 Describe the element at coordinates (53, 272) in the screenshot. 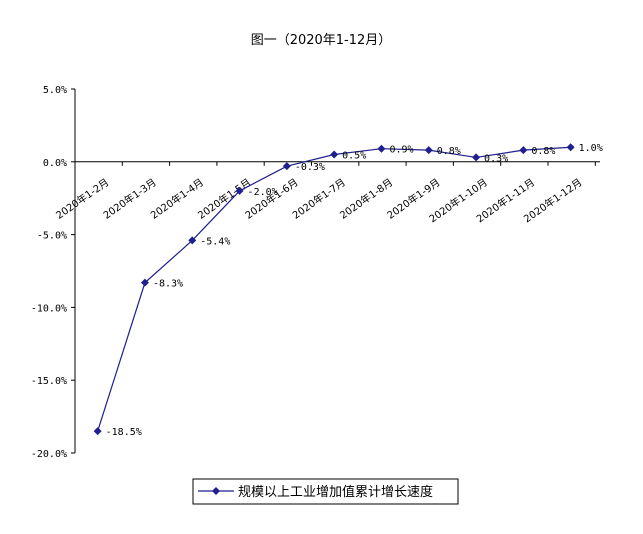

I see `y-axis-ticks: 5.0% 0.0% -5.0% -10.0% -15.0% -20.0%` at that location.